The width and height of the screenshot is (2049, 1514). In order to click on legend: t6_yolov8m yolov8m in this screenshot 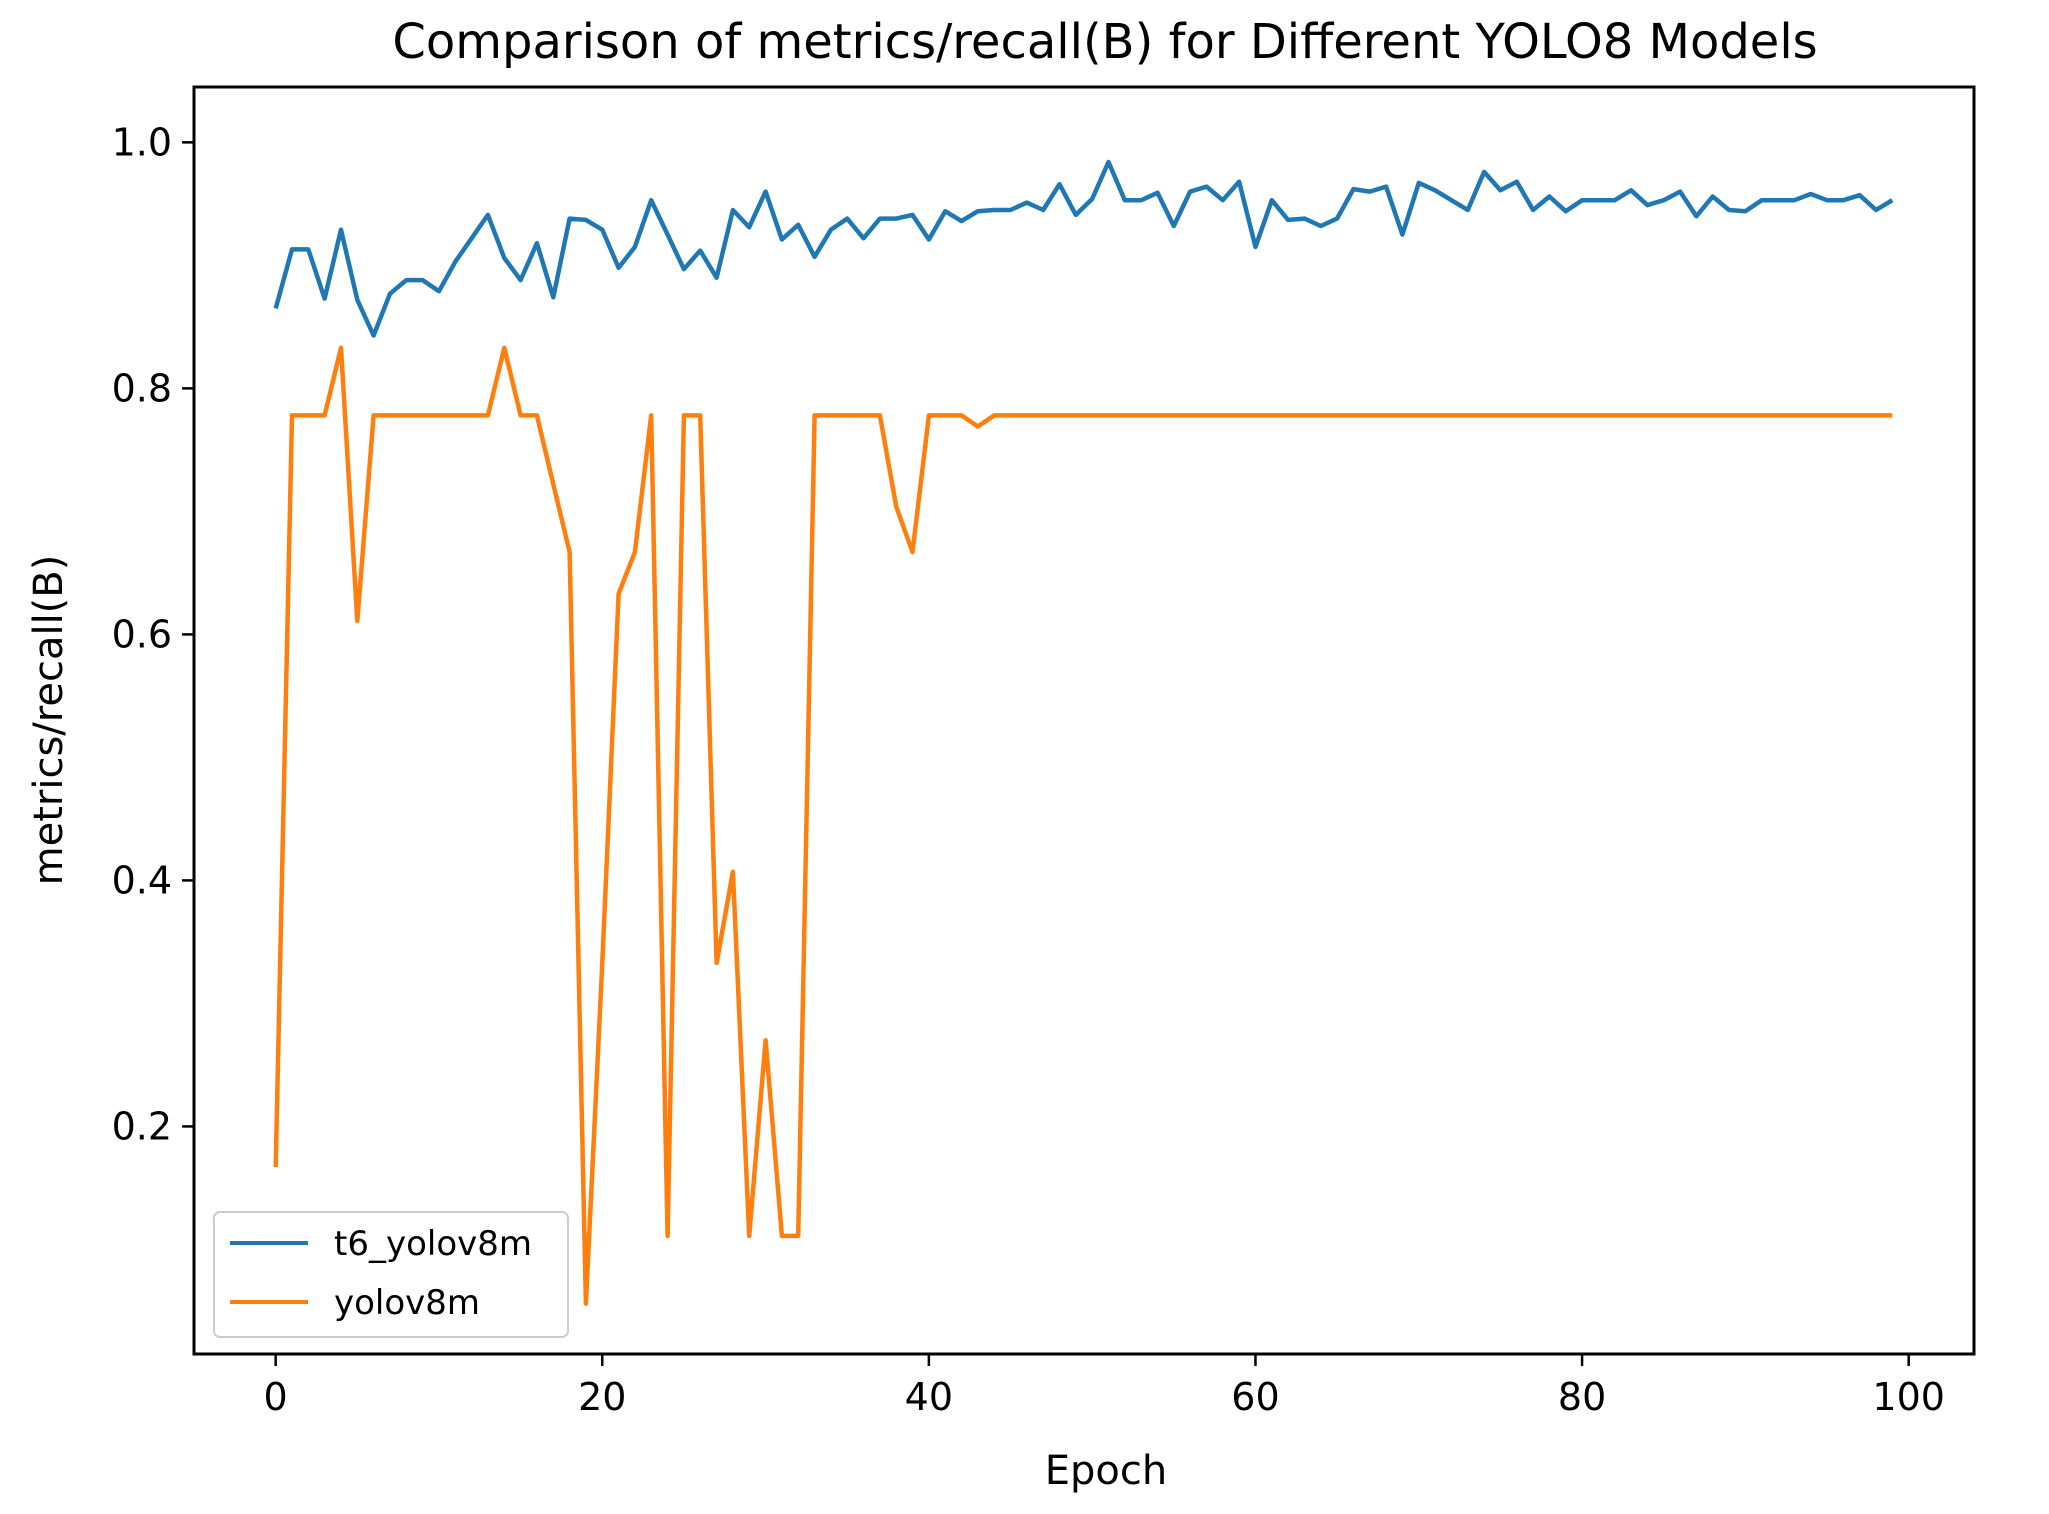, I will do `click(391, 1274)`.